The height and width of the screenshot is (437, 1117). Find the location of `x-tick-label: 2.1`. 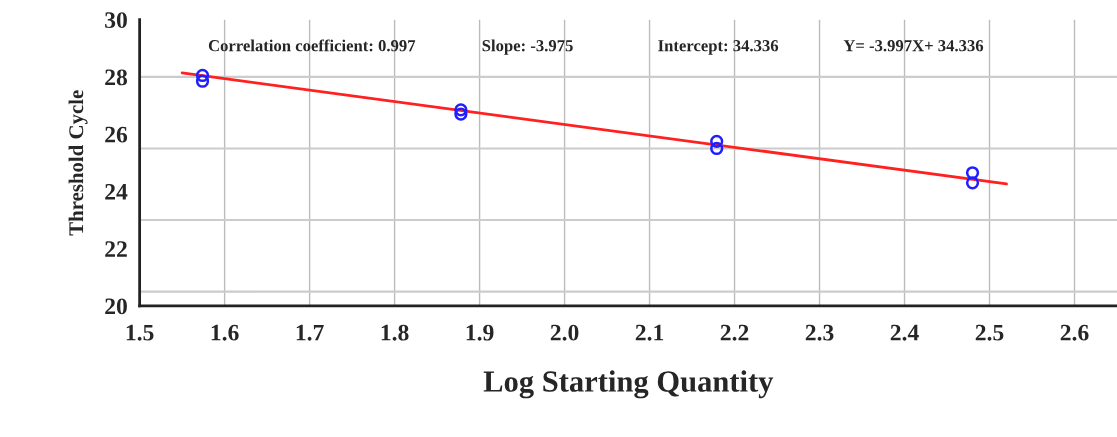

x-tick-label: 2.1 is located at coordinates (649, 332).